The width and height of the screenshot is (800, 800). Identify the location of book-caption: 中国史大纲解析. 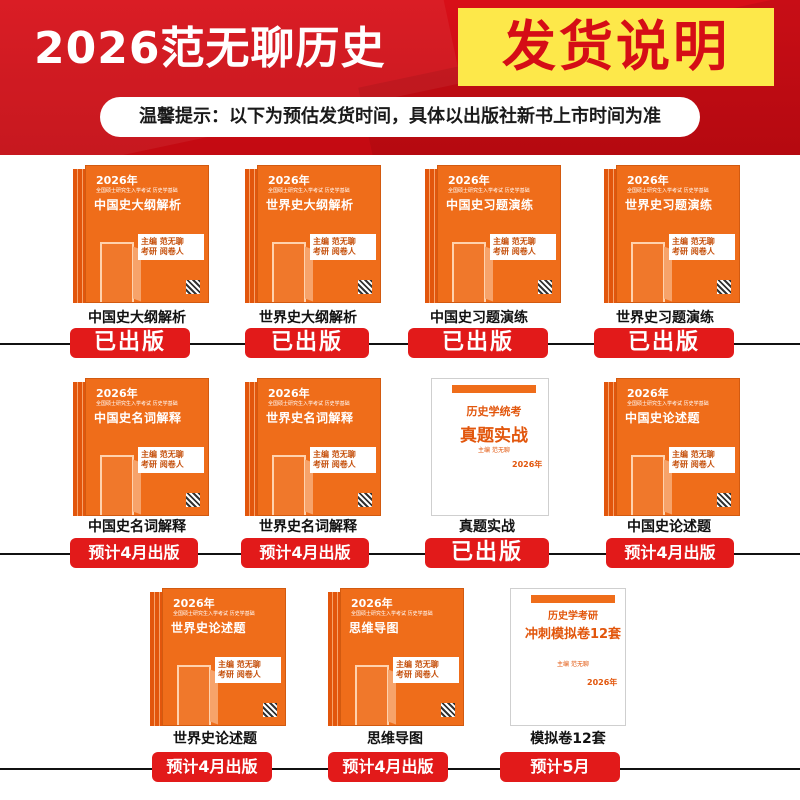
(137, 318).